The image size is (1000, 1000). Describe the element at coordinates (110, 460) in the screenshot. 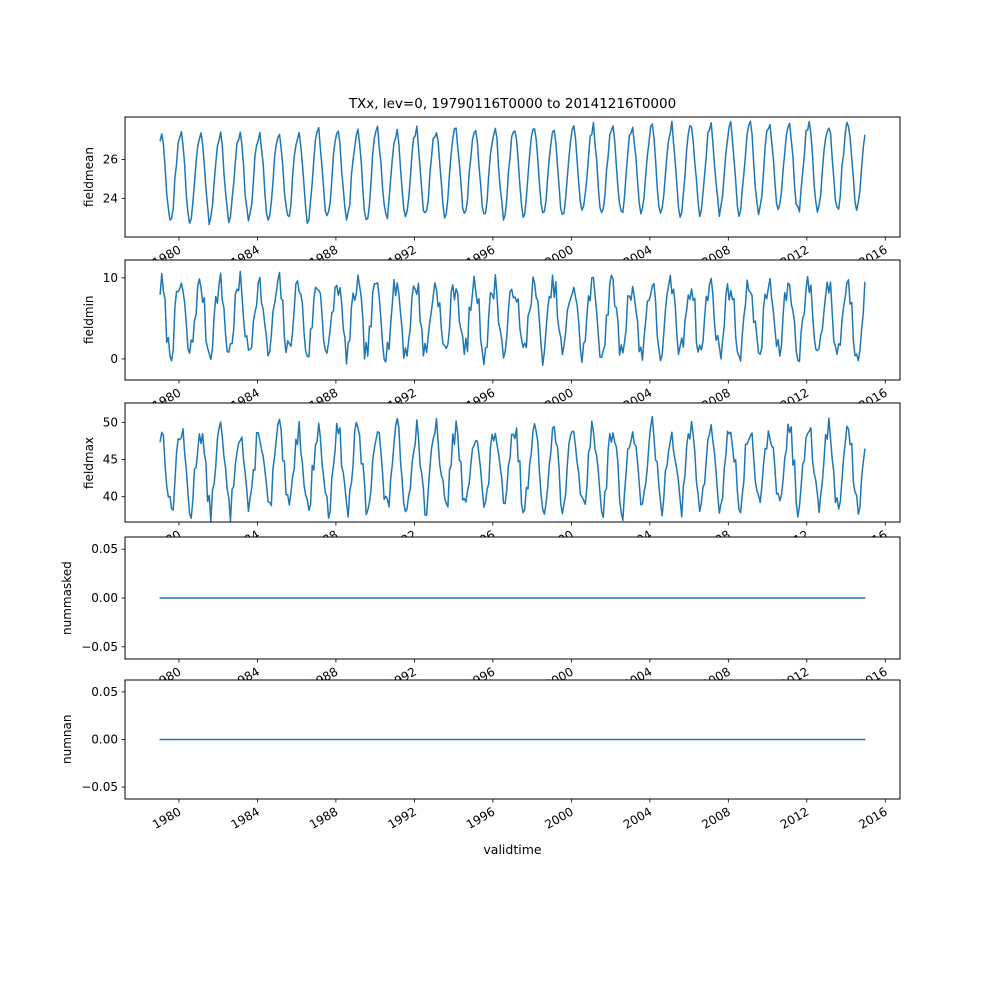

I see `y-tick-label: 45` at that location.